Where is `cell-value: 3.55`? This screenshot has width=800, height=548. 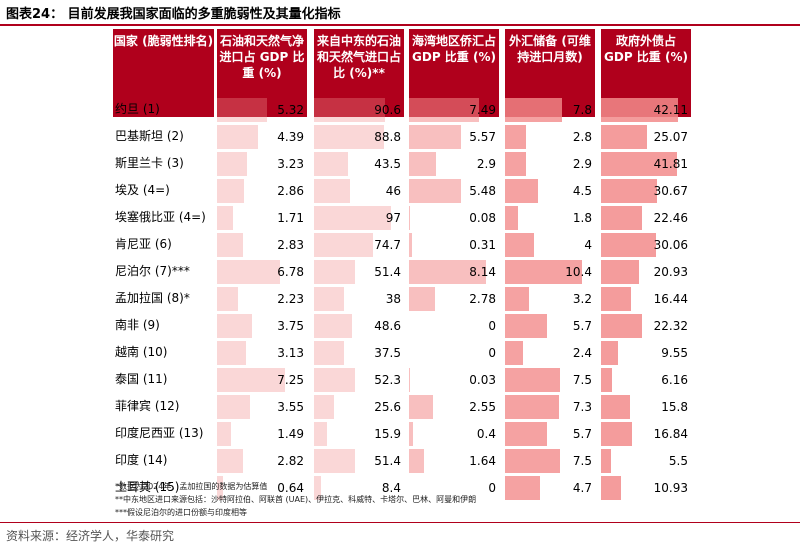
cell-value: 3.55 is located at coordinates (290, 407).